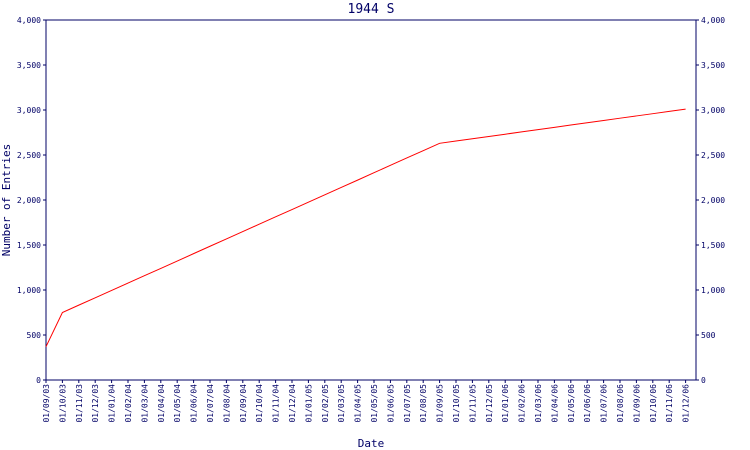 The height and width of the screenshot is (450, 750). I want to click on x-tick-label: 01/10/03, so click(62, 403).